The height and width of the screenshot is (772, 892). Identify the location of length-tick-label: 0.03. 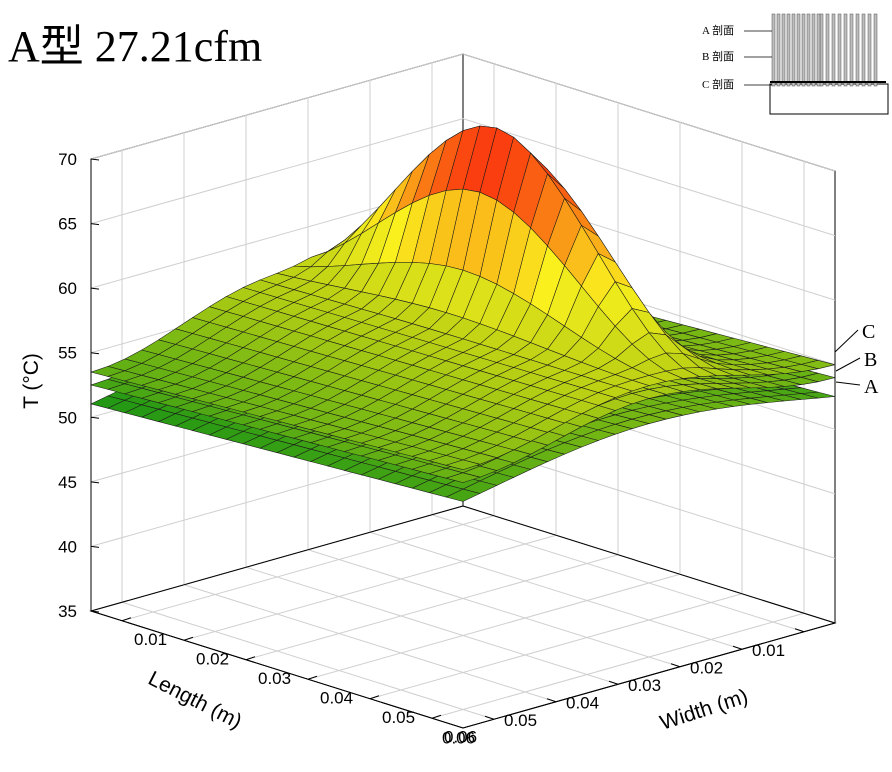
(644, 685).